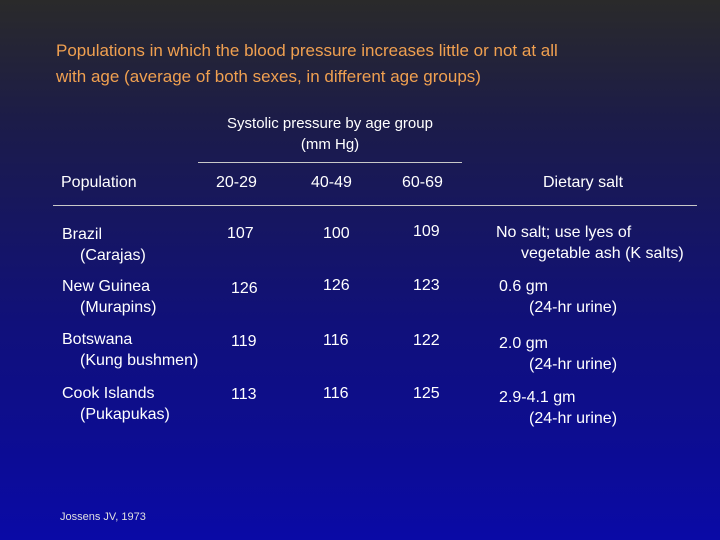 This screenshot has height=540, width=720. Describe the element at coordinates (104, 245) in the screenshot. I see `table-row-label: Brazil (Carajas)` at that location.